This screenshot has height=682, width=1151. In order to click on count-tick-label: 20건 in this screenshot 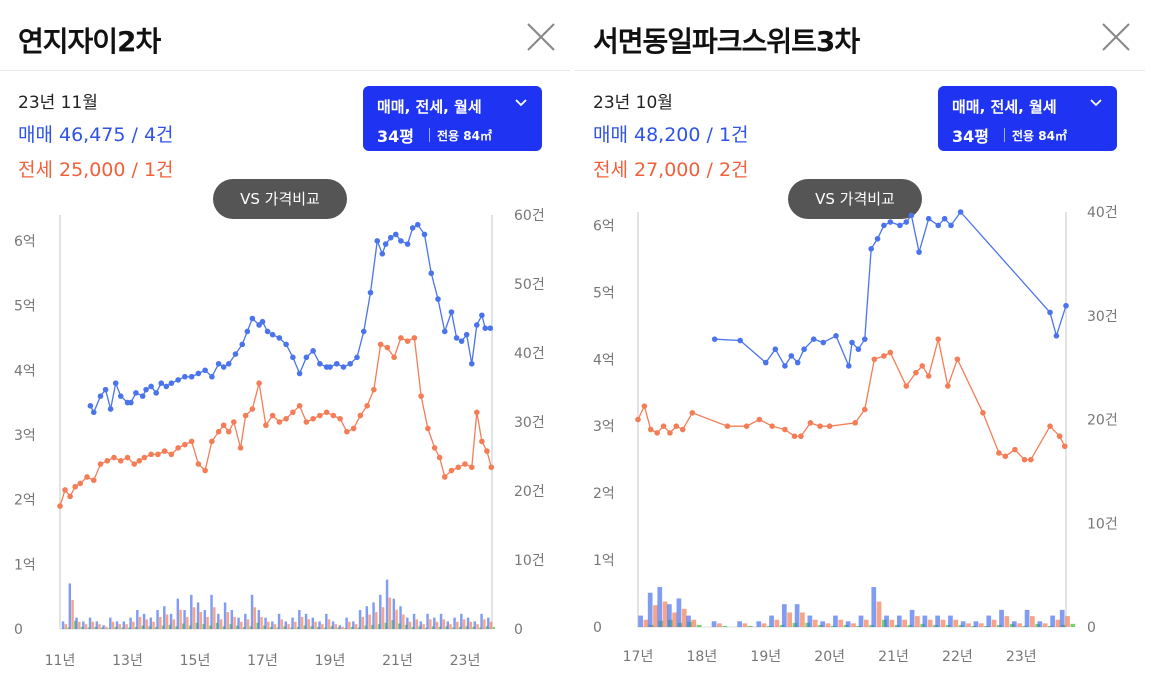, I will do `click(529, 492)`.